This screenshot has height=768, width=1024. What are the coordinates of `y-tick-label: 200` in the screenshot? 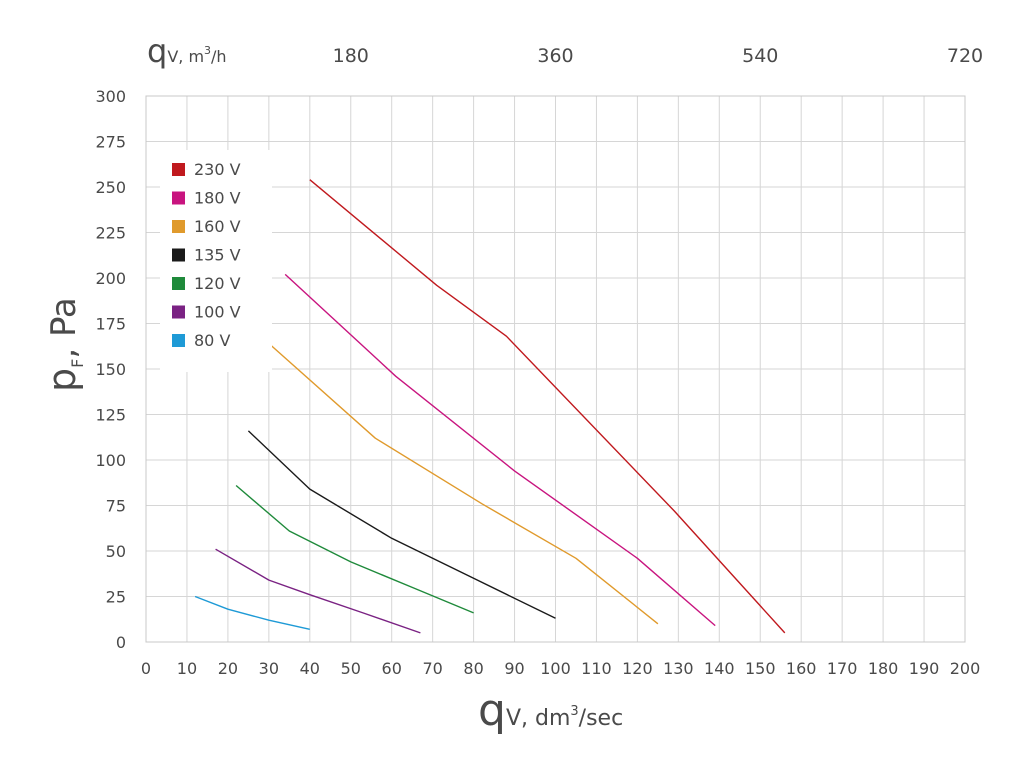 It's located at (110, 278).